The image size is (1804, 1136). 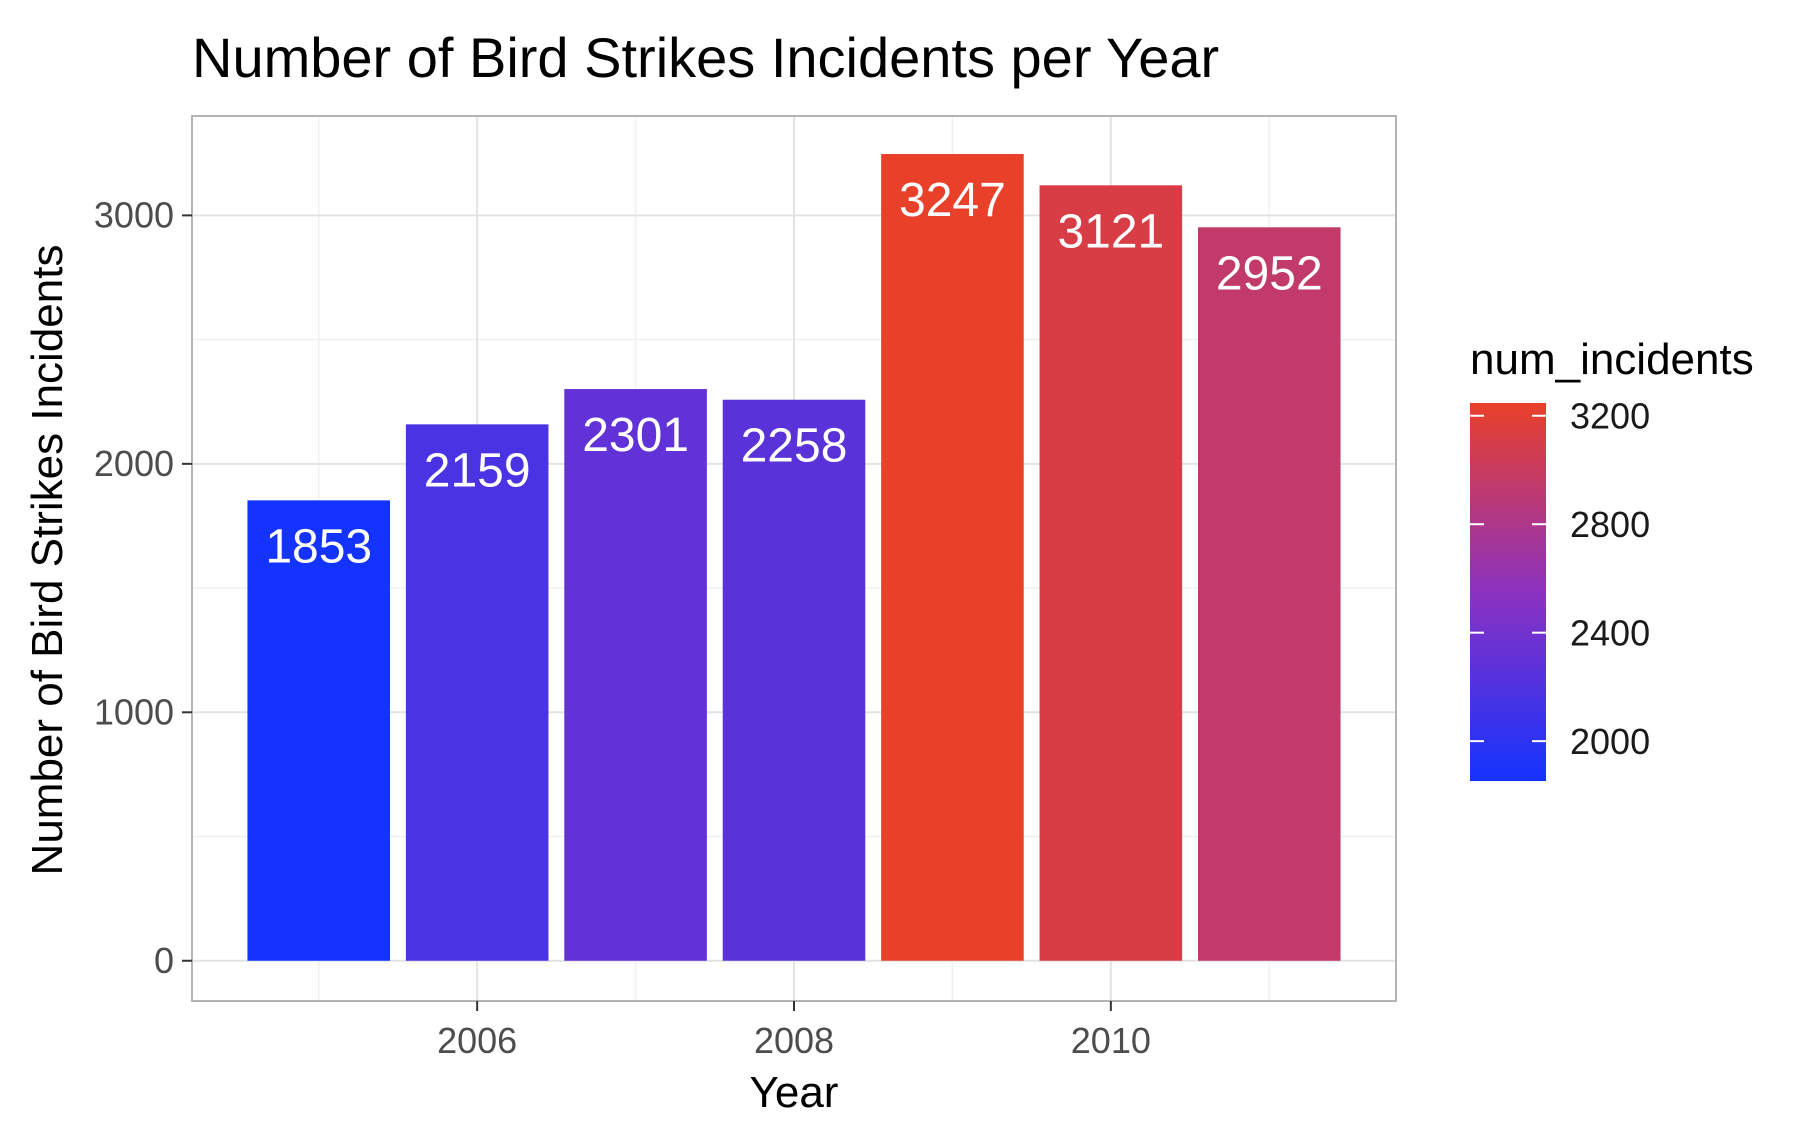 What do you see at coordinates (1612, 359) in the screenshot?
I see `legend-title: num_incidents` at bounding box center [1612, 359].